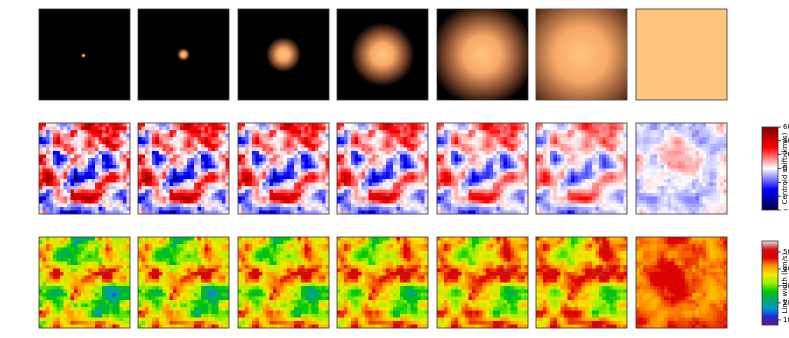 The width and height of the screenshot is (789, 338). I want to click on tick-label: 100, so click(786, 320).